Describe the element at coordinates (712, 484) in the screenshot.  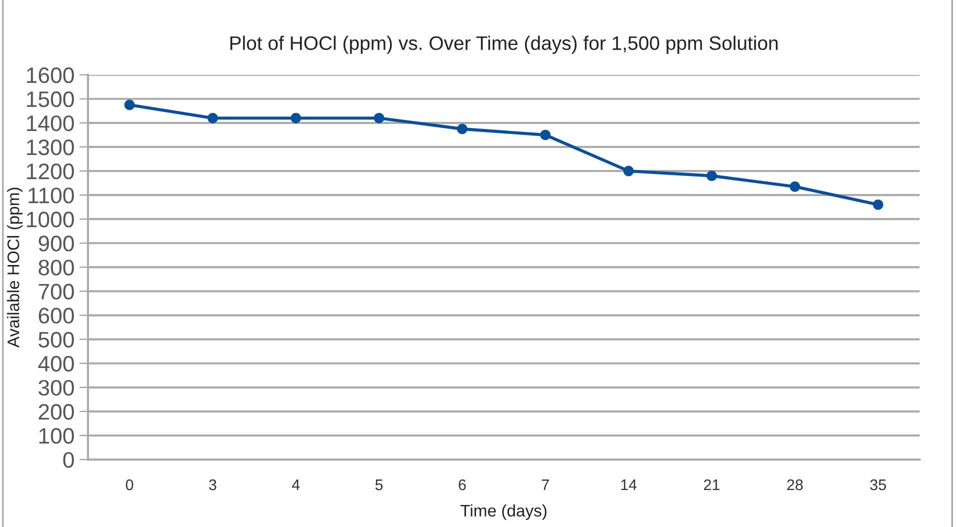
I see `x-tick-label: 21` at that location.